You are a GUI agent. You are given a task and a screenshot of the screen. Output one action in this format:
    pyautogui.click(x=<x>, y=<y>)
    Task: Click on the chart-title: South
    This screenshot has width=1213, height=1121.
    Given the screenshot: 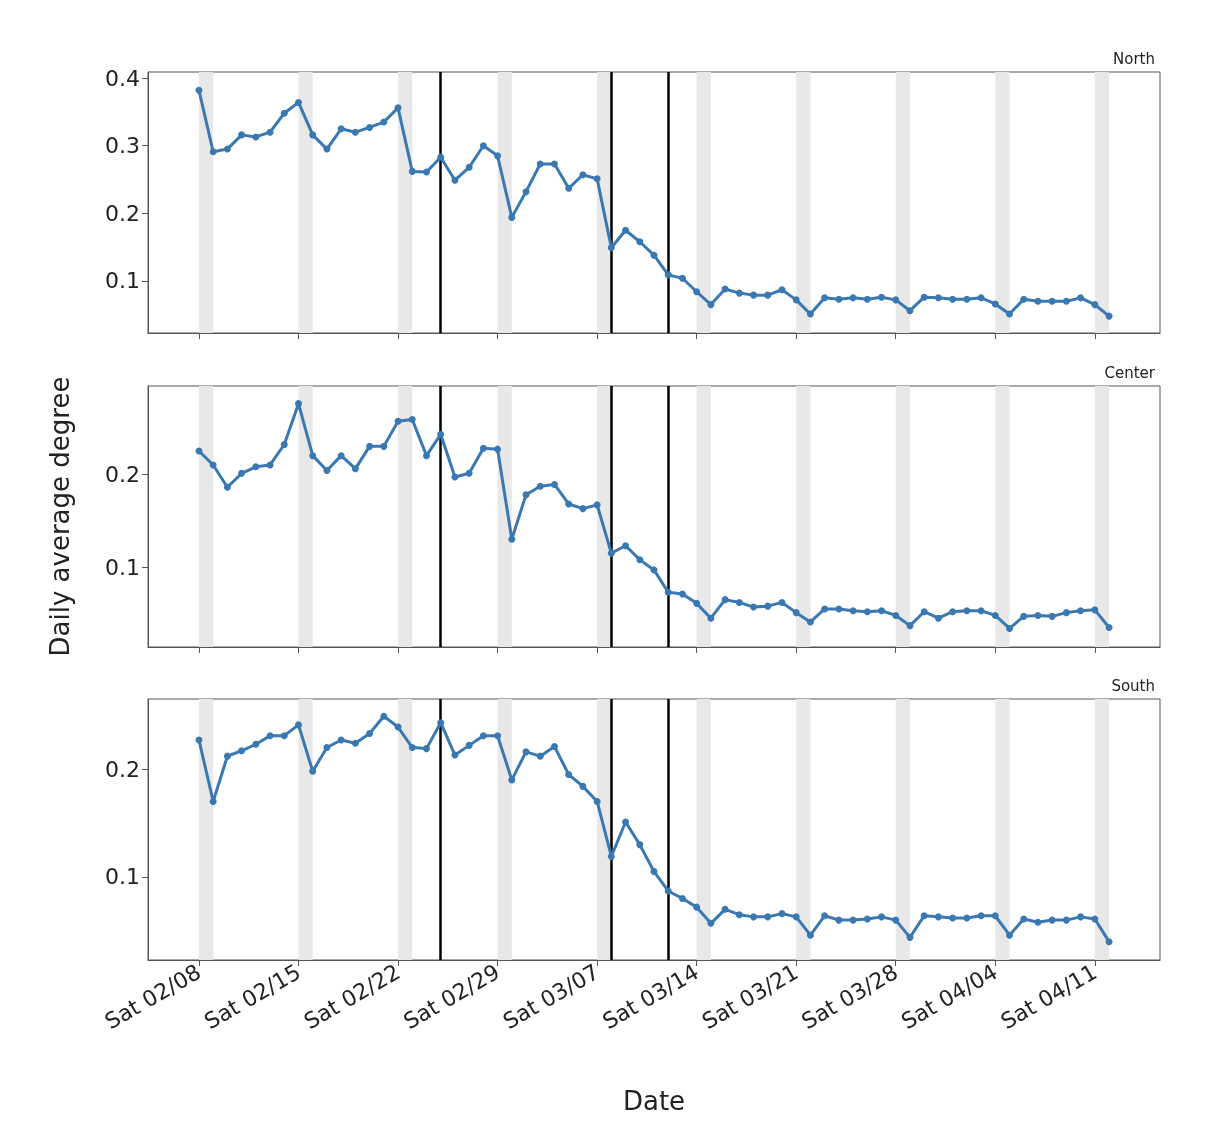 What is the action you would take?
    pyautogui.click(x=1133, y=685)
    